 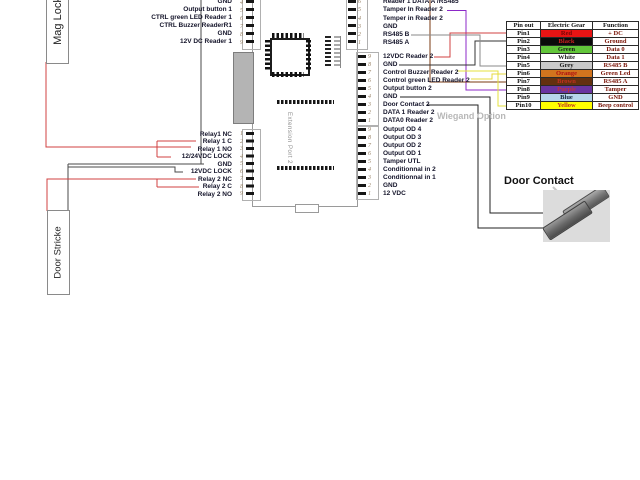 What do you see at coordinates (481, 88) in the screenshot?
I see `yellow-beep-wire` at bounding box center [481, 88].